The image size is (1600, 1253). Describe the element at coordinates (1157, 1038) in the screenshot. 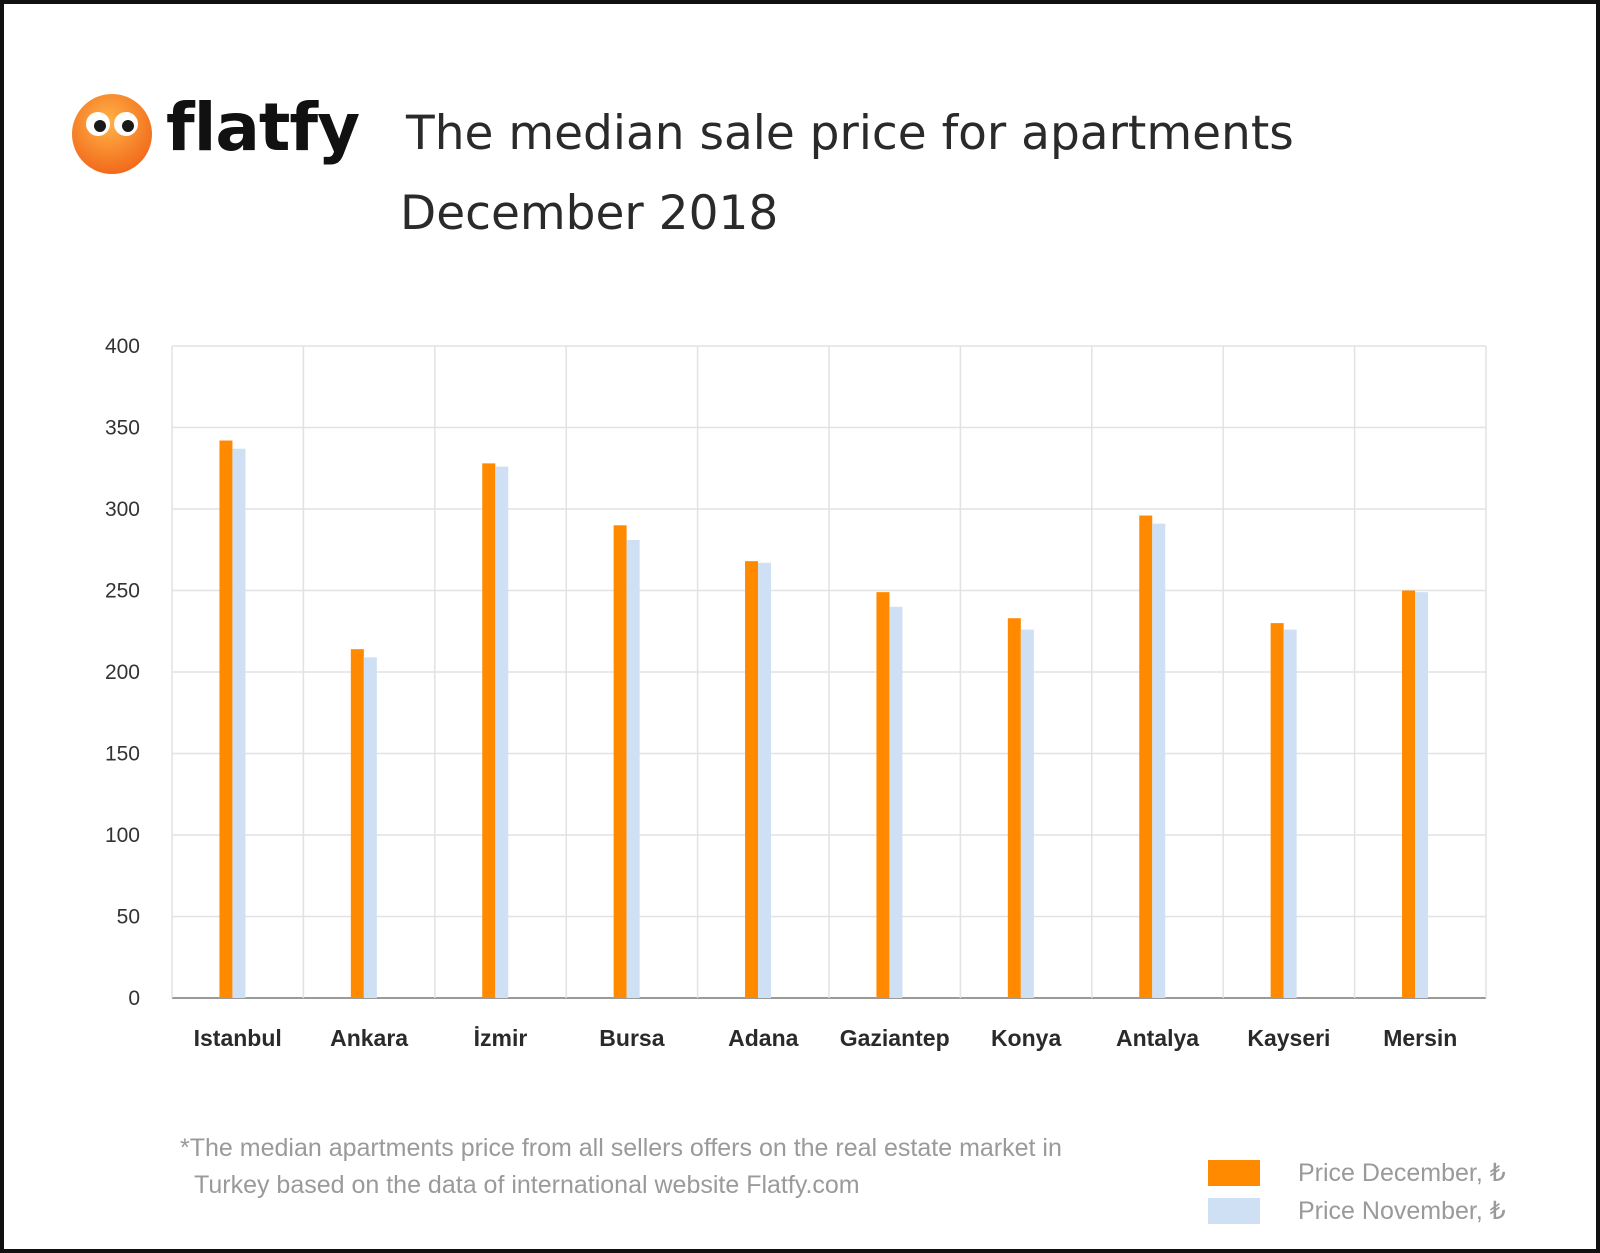

I see `x-tick-label-7: Antalya` at that location.